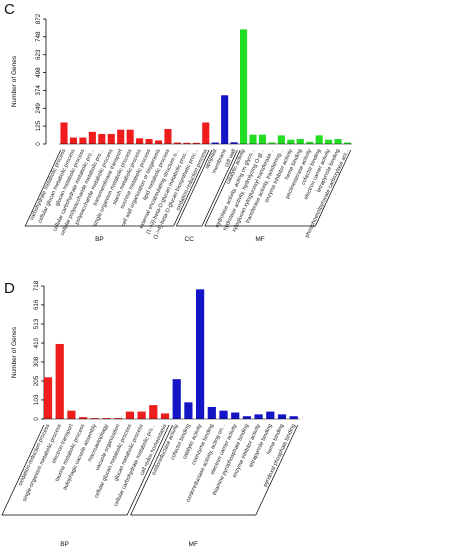 The image size is (459, 550). I want to click on group-bracket-cc, so click(206, 188).